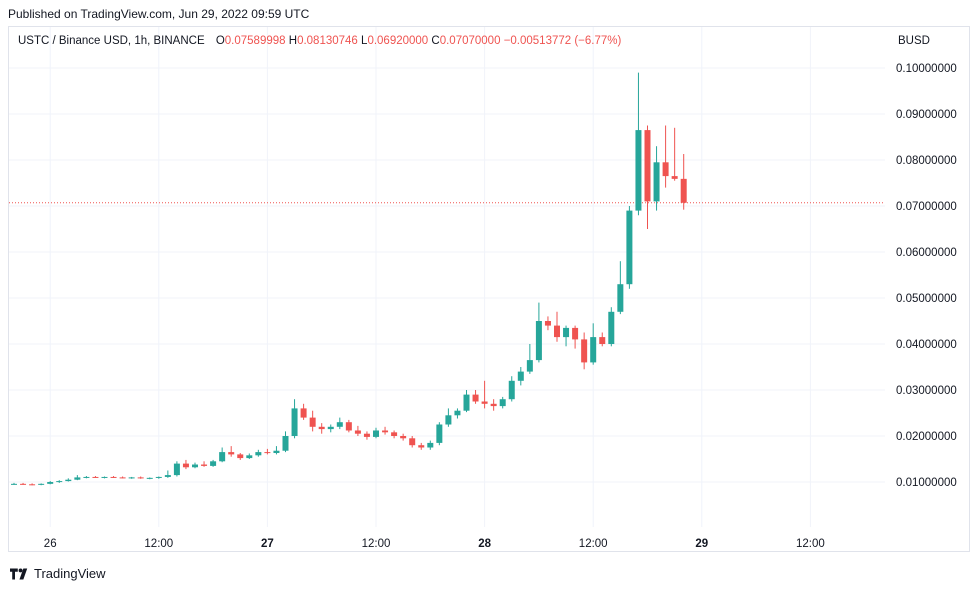  I want to click on open-value: 0.07589998, so click(255, 41).